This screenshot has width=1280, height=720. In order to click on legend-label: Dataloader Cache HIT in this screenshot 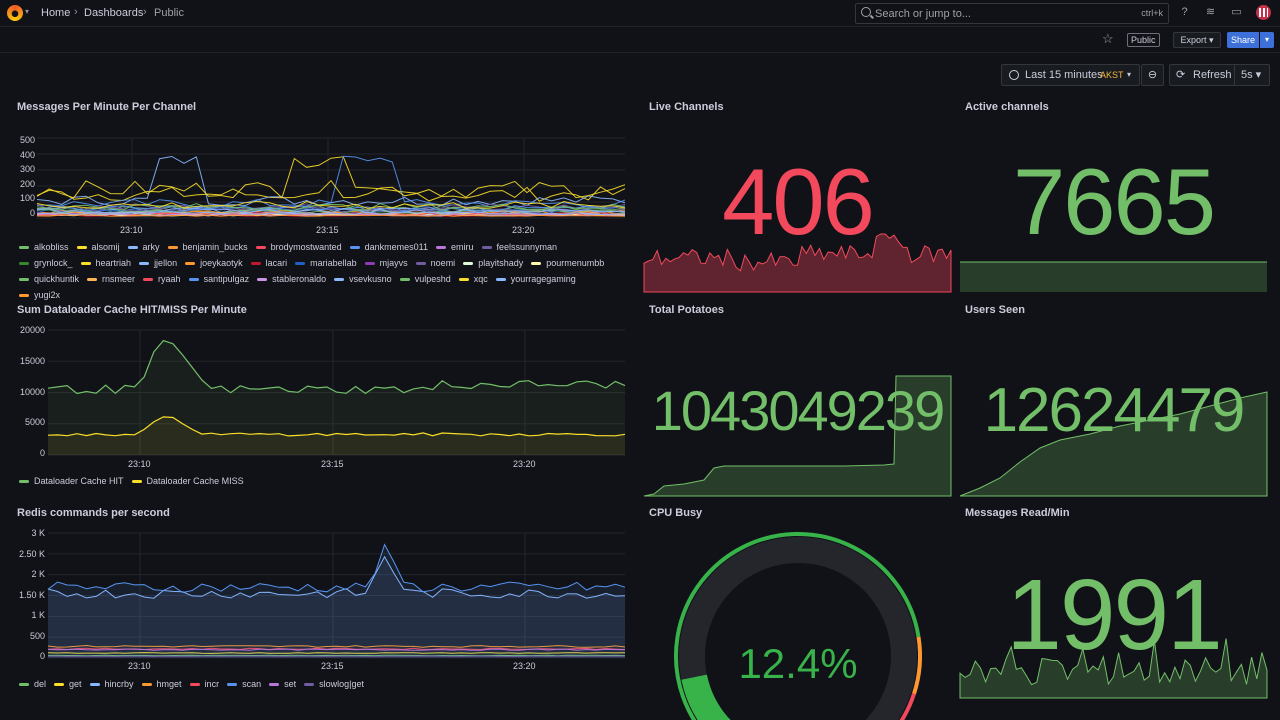, I will do `click(79, 481)`.